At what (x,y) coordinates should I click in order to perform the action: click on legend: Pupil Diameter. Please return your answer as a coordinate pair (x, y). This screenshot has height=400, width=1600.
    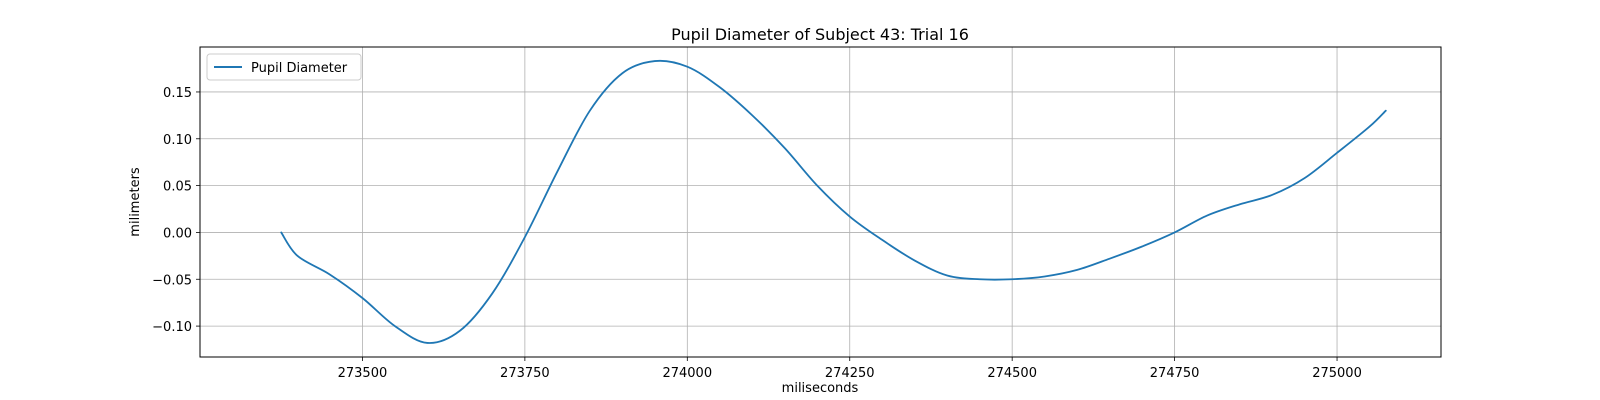
    Looking at the image, I should click on (284, 67).